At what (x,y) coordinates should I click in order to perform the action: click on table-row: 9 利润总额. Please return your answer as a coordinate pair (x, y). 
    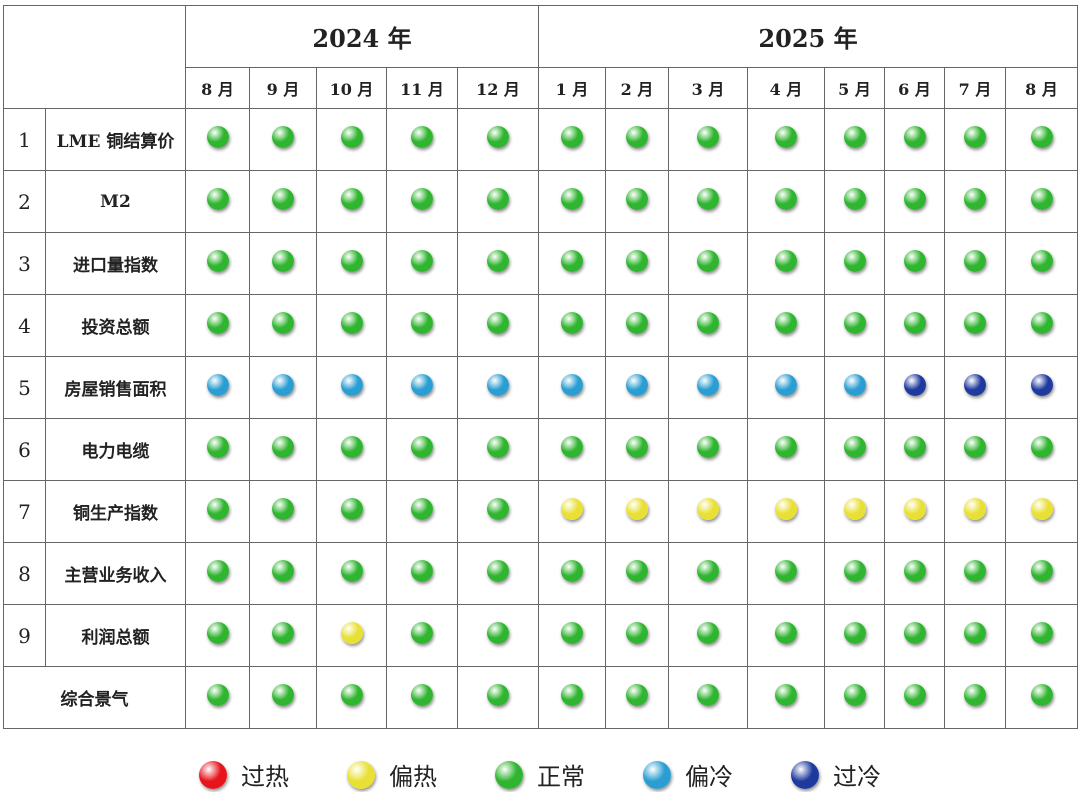
    Looking at the image, I should click on (540, 635).